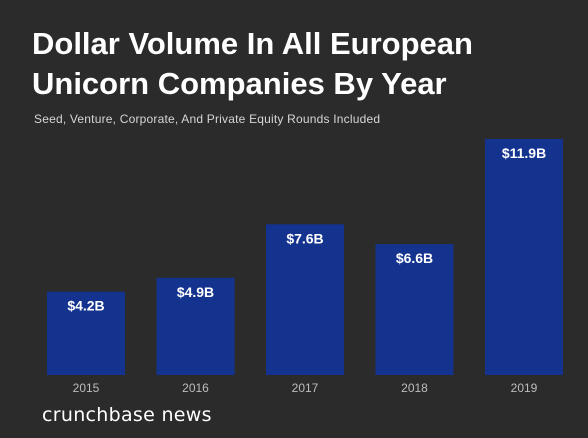 The image size is (588, 438). I want to click on bar-2017, so click(305, 299).